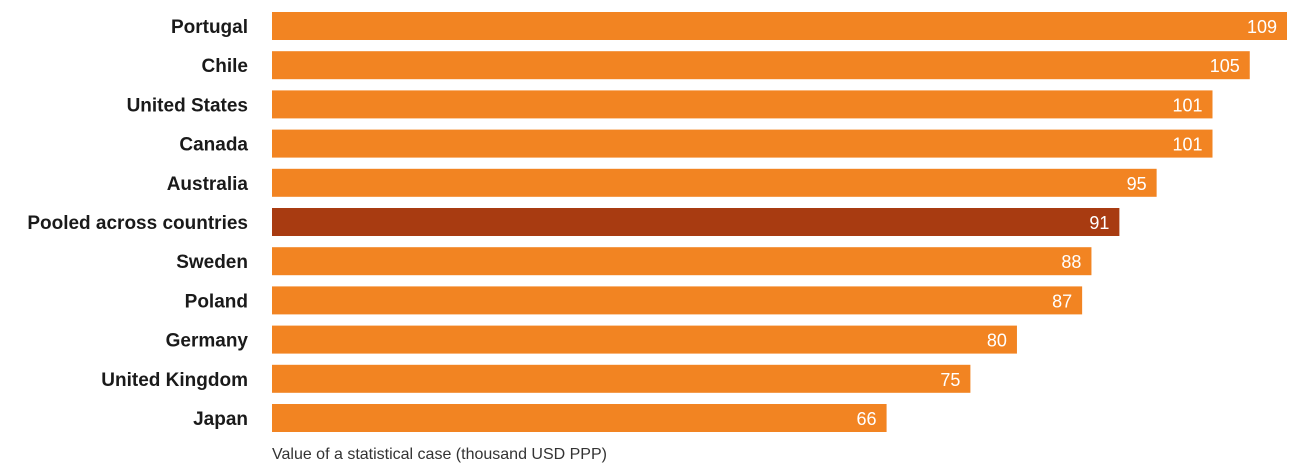  I want to click on bar-chile, so click(761, 65).